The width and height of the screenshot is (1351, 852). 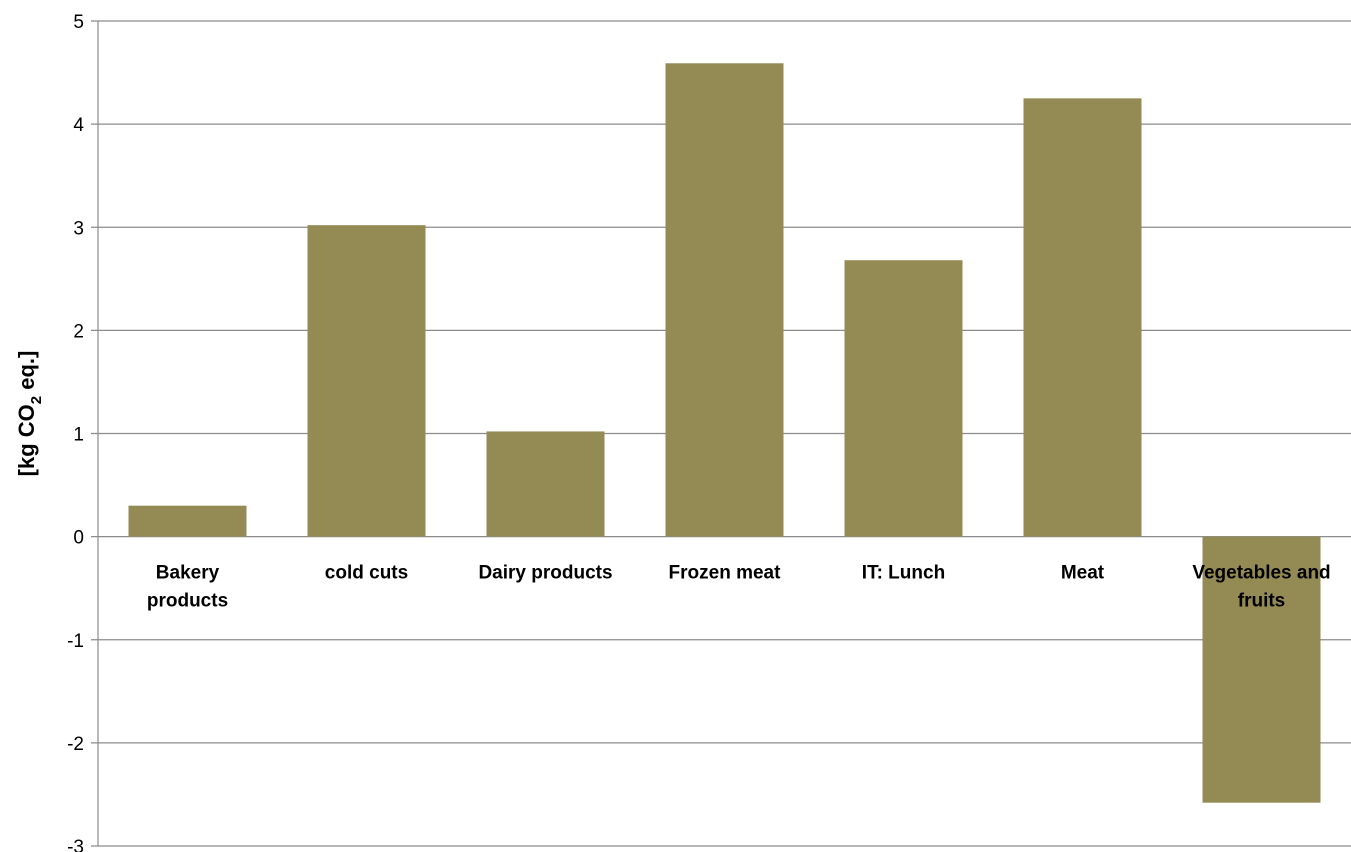 I want to click on category-label-line: cold cuts, so click(x=366, y=573).